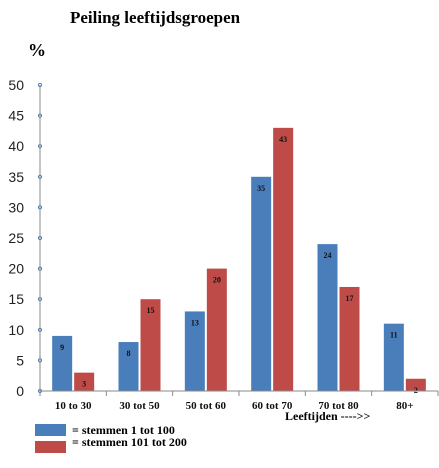 The height and width of the screenshot is (468, 439). What do you see at coordinates (20, 360) in the screenshot?
I see `y-tick-label: 5` at bounding box center [20, 360].